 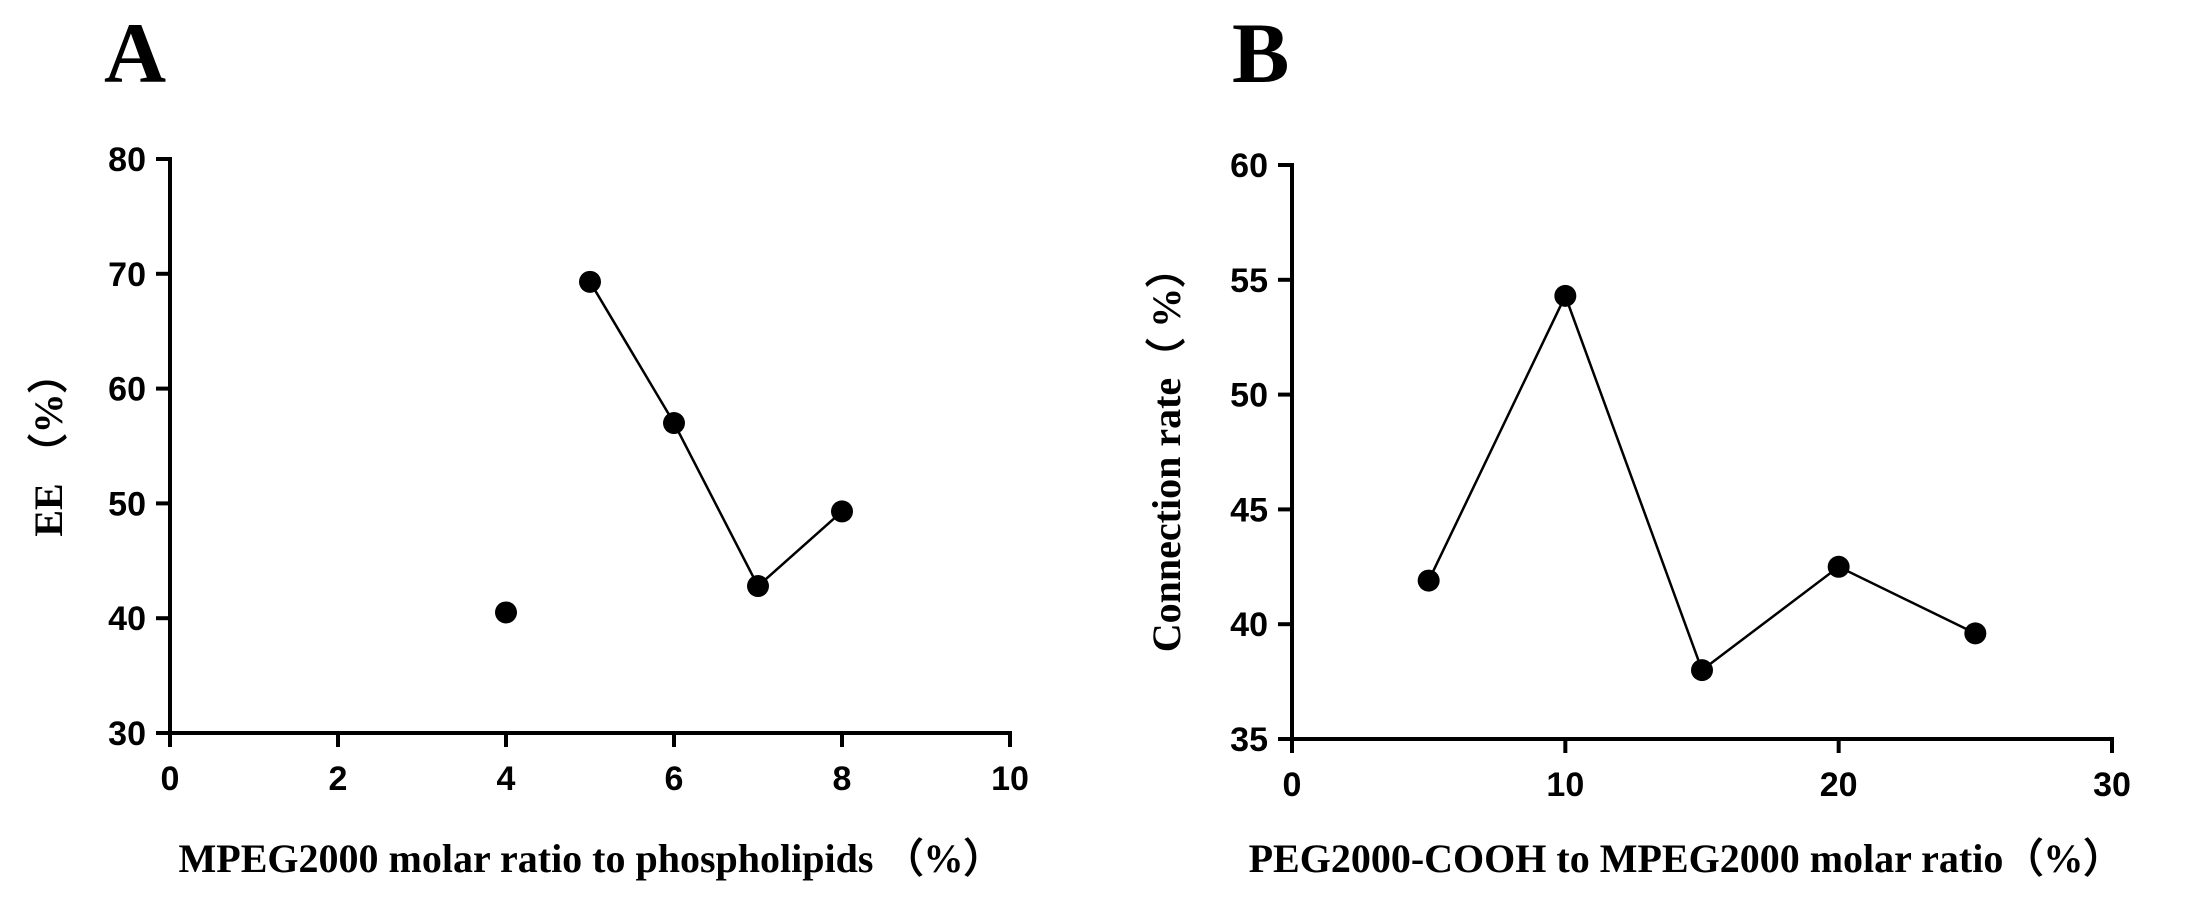 I want to click on markers-a, so click(x=674, y=447).